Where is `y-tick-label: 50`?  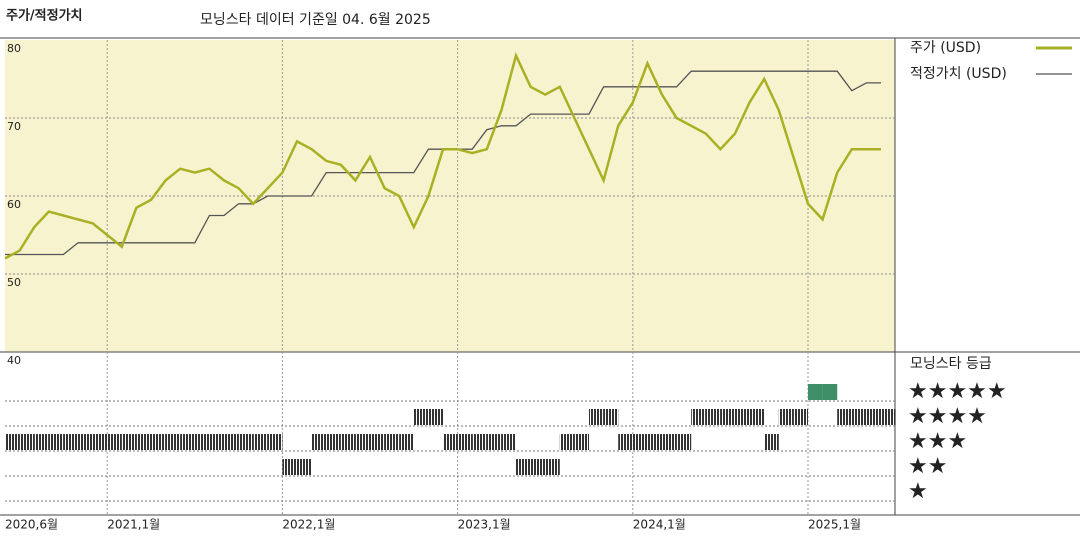
y-tick-label: 50 is located at coordinates (14, 282).